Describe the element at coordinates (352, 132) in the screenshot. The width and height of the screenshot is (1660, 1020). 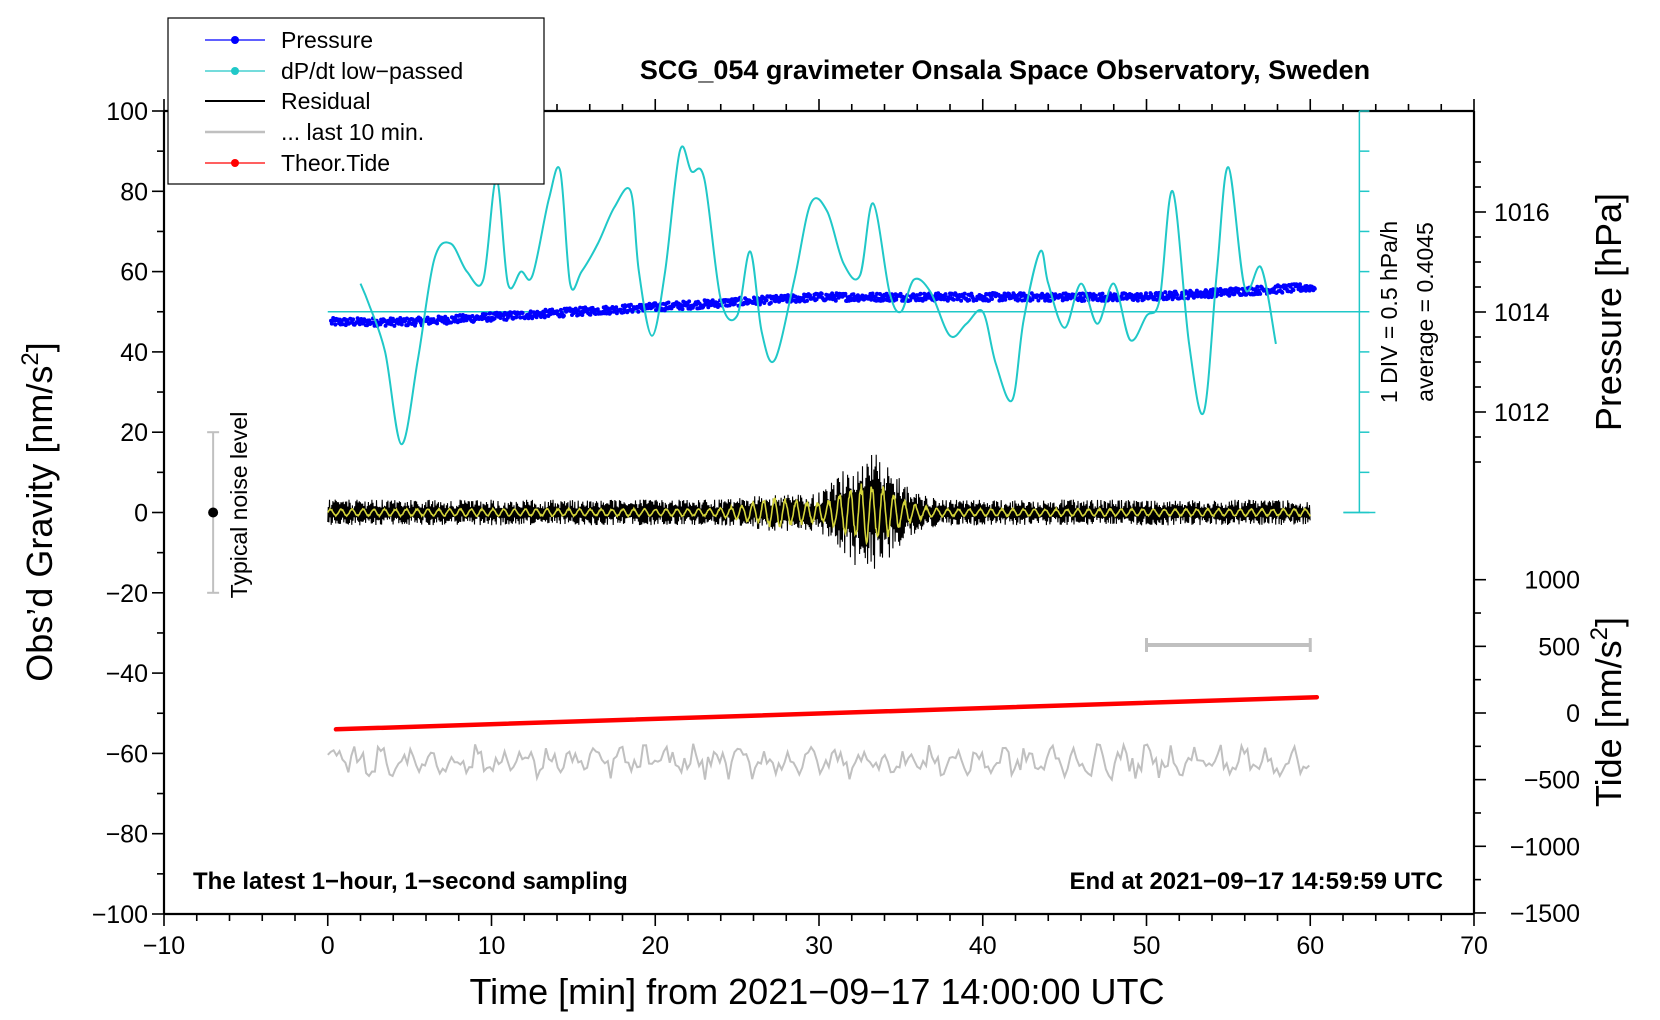
I see `svg-text: ... last 10 min.` at that location.